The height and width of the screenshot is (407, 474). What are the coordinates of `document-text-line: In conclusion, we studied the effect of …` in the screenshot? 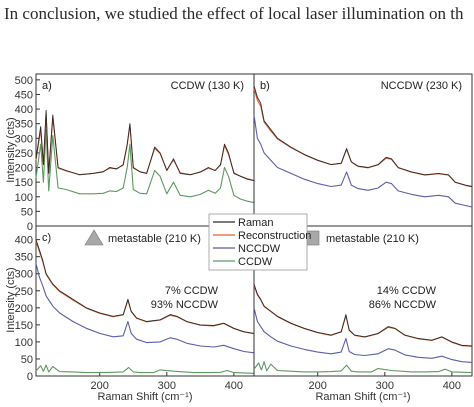 It's located at (234, 13).